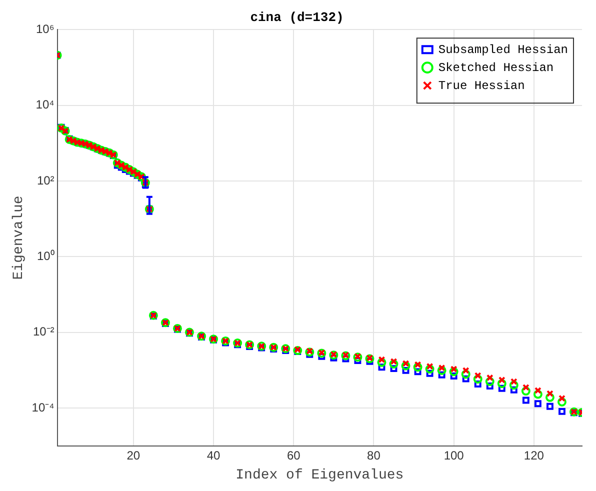 The width and height of the screenshot is (596, 491). What do you see at coordinates (19, 238) in the screenshot?
I see `y-axis-title: Eigenvalue` at bounding box center [19, 238].